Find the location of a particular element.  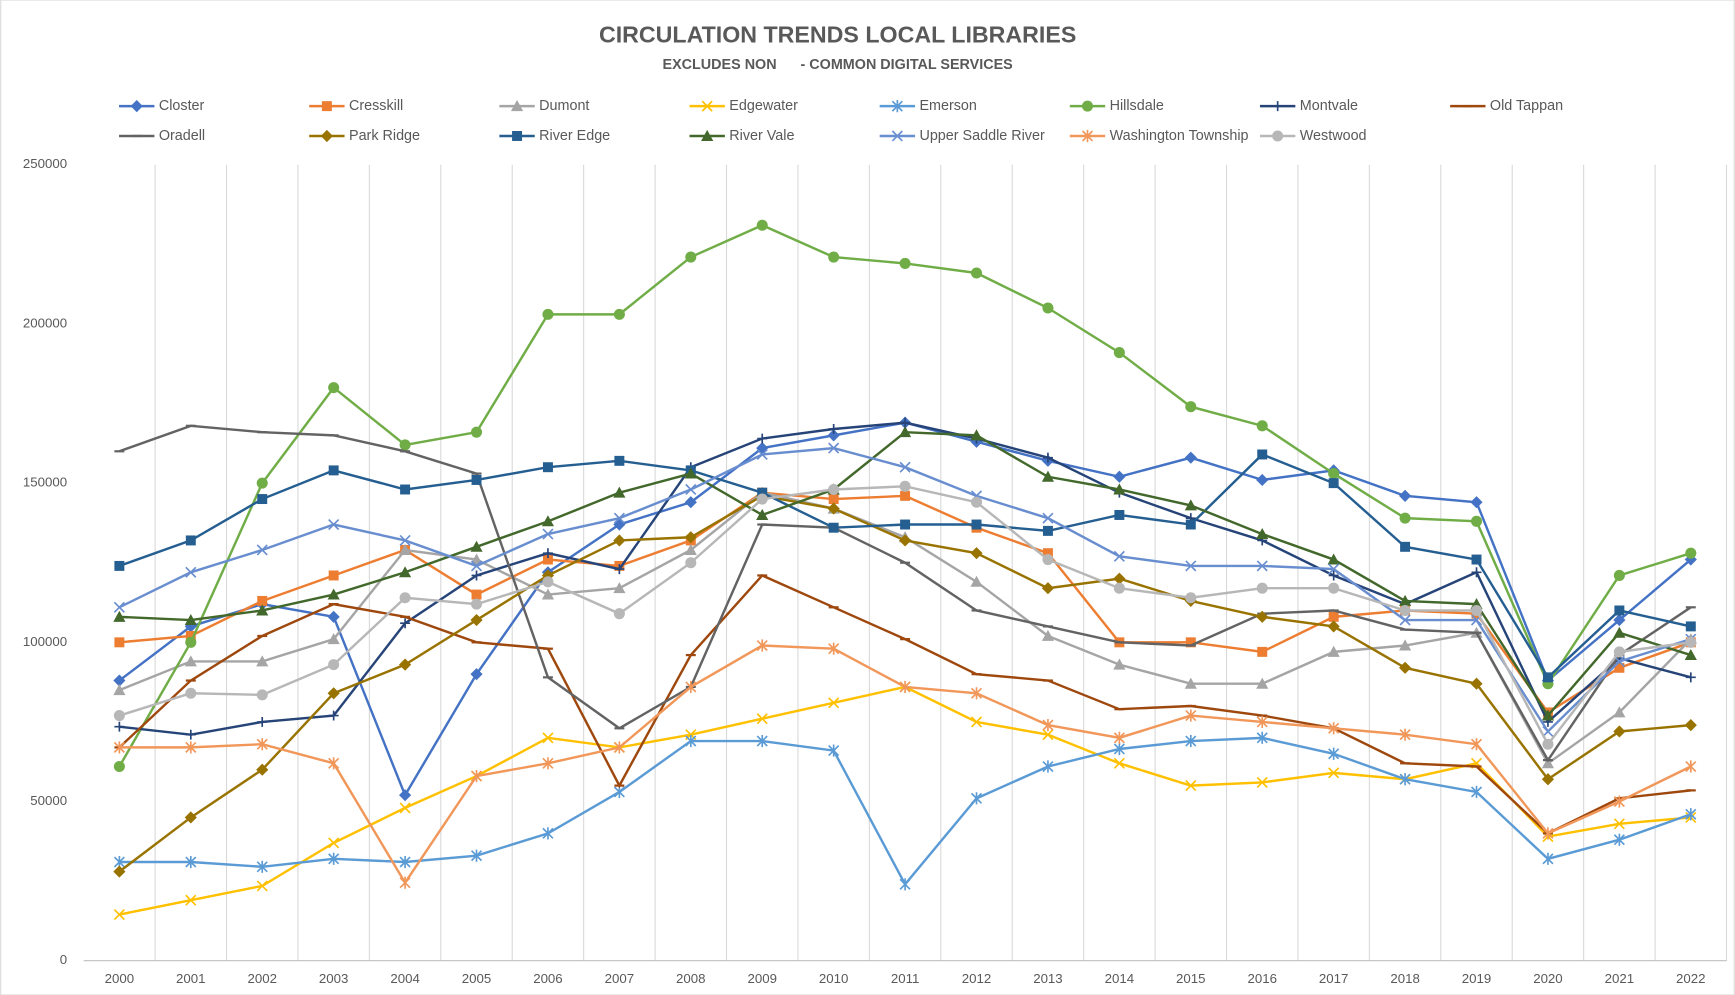

x-tick-label: 2003 is located at coordinates (333, 978).